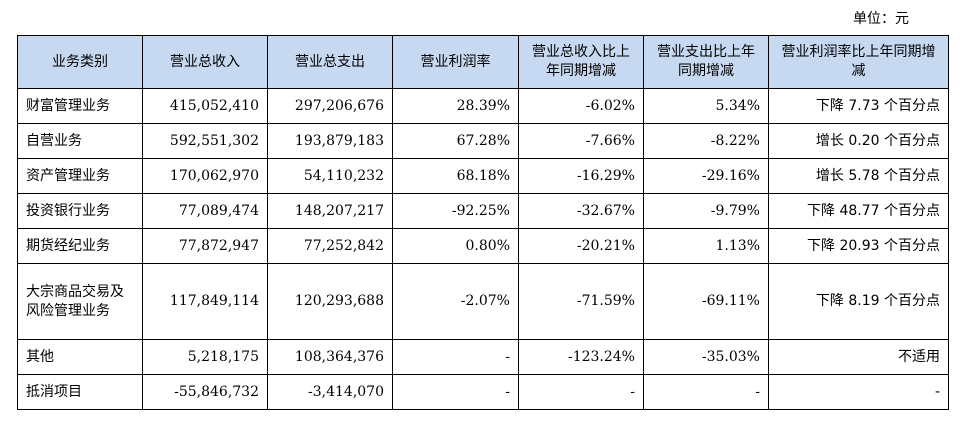 Image resolution: width=960 pixels, height=430 pixels. What do you see at coordinates (858, 357) in the screenshot?
I see `cell-margin-yoy: 不适用` at bounding box center [858, 357].